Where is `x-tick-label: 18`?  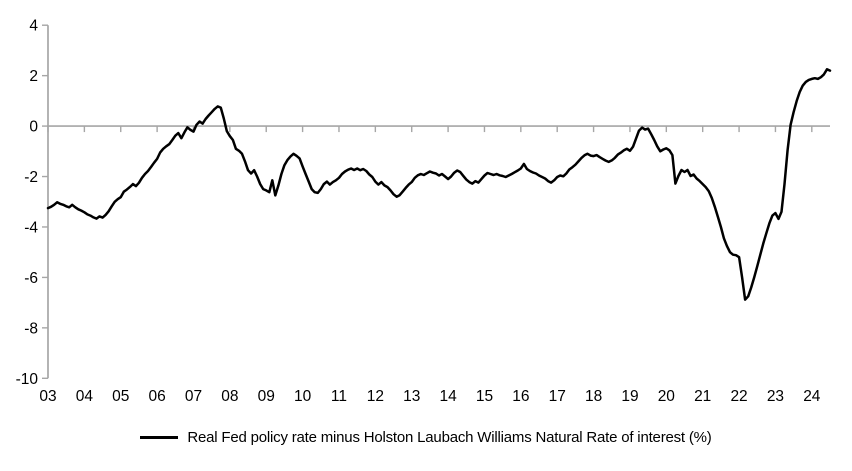
x-tick-label: 18 is located at coordinates (593, 396).